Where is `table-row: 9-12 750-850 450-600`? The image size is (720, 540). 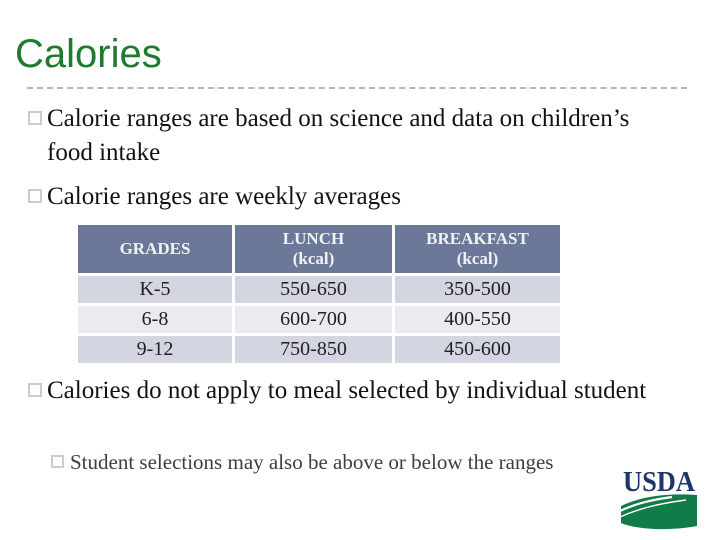
table-row: 9-12 750-850 450-600 is located at coordinates (319, 351).